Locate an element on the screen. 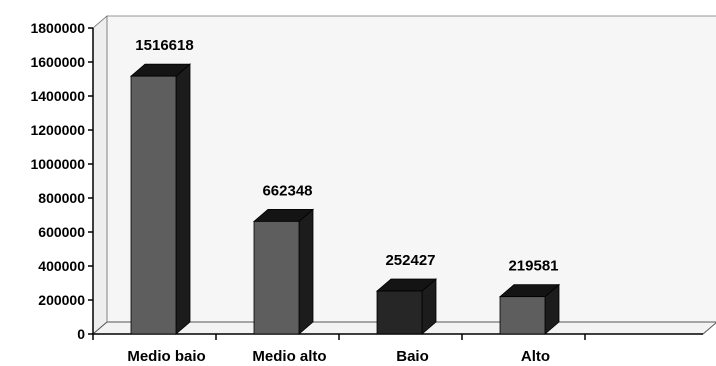  y-tick-label: 0 is located at coordinates (81, 334).